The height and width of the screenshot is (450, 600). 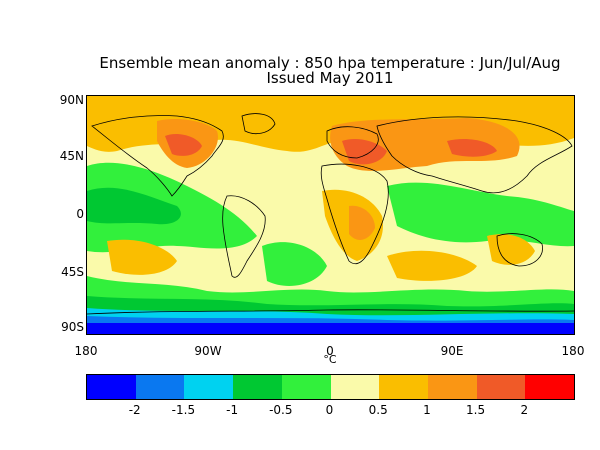 What do you see at coordinates (352, 142) in the screenshot?
I see `europe-outline` at bounding box center [352, 142].